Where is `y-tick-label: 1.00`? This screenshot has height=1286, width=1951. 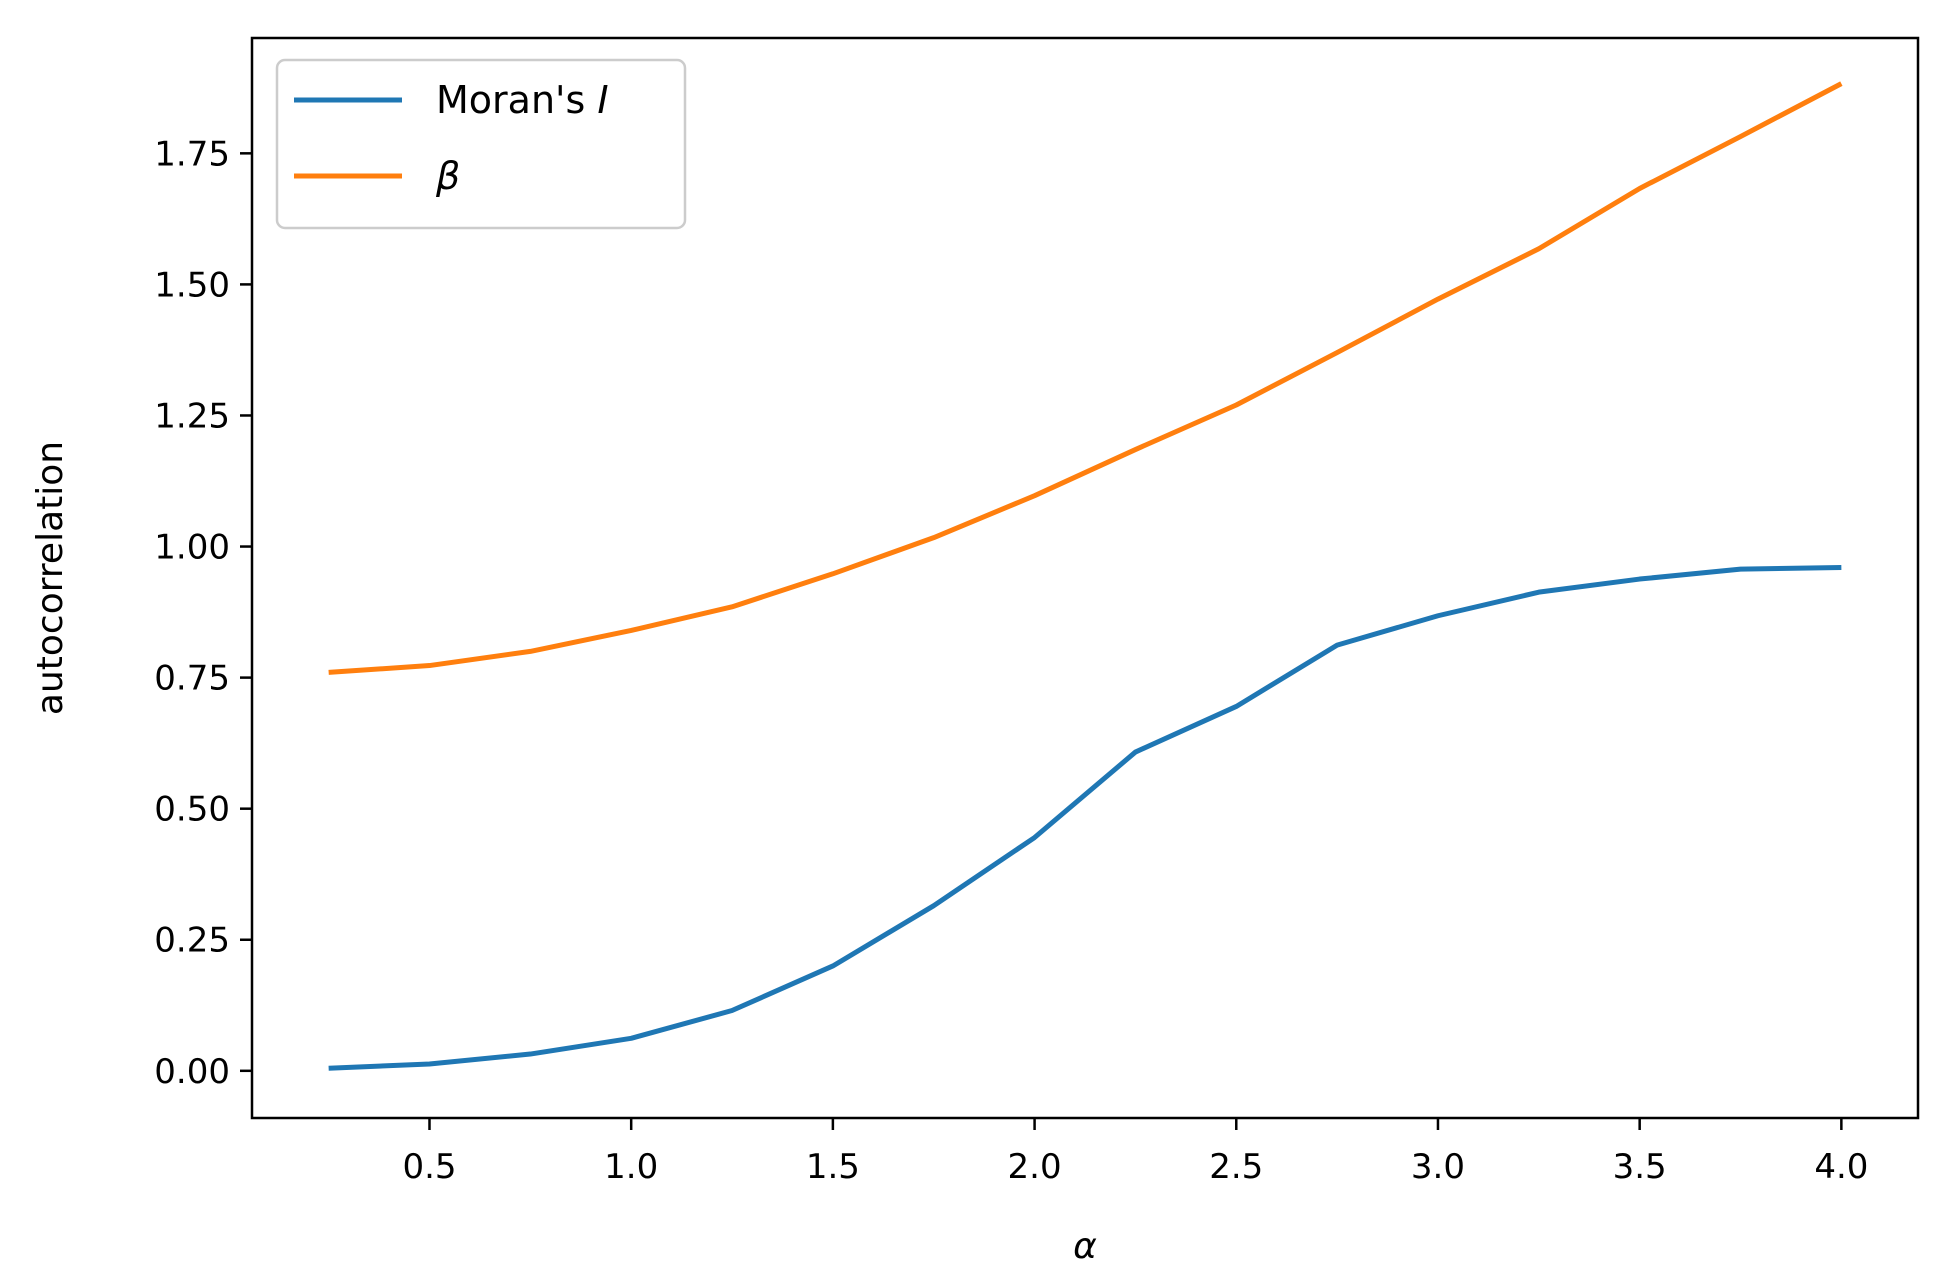 y-tick-label: 1.00 is located at coordinates (192, 548).